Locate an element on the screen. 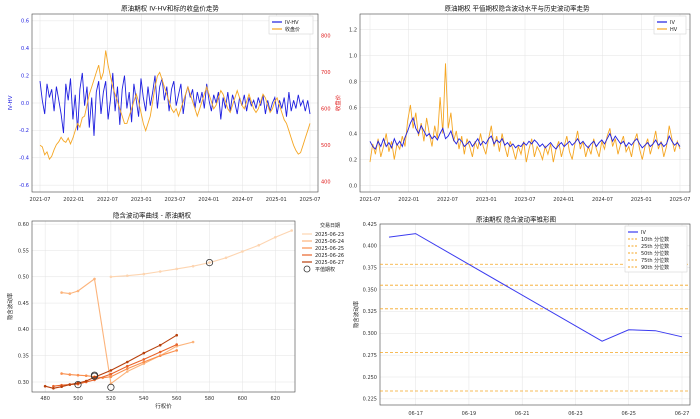 The width and height of the screenshot is (700, 419). series-line-close-price is located at coordinates (175, 105).